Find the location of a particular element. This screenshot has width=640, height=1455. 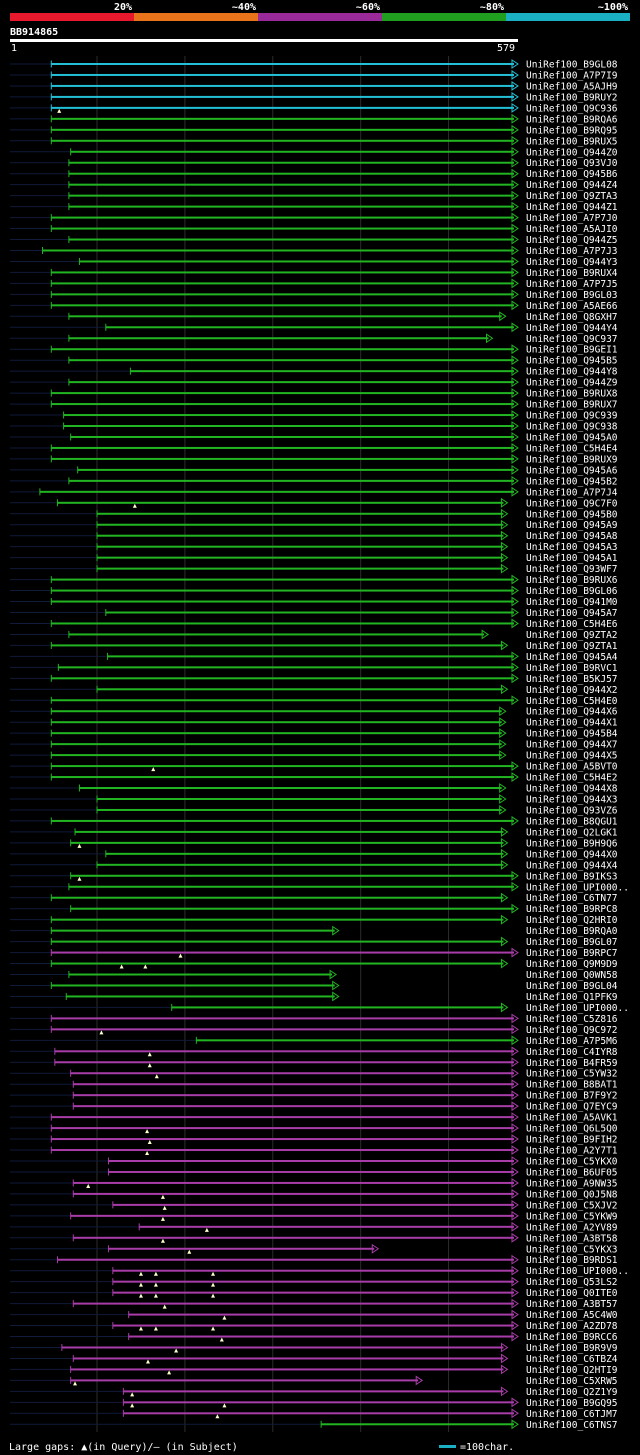

hit-row: UniRef100_Q945B0 is located at coordinates (314, 514).